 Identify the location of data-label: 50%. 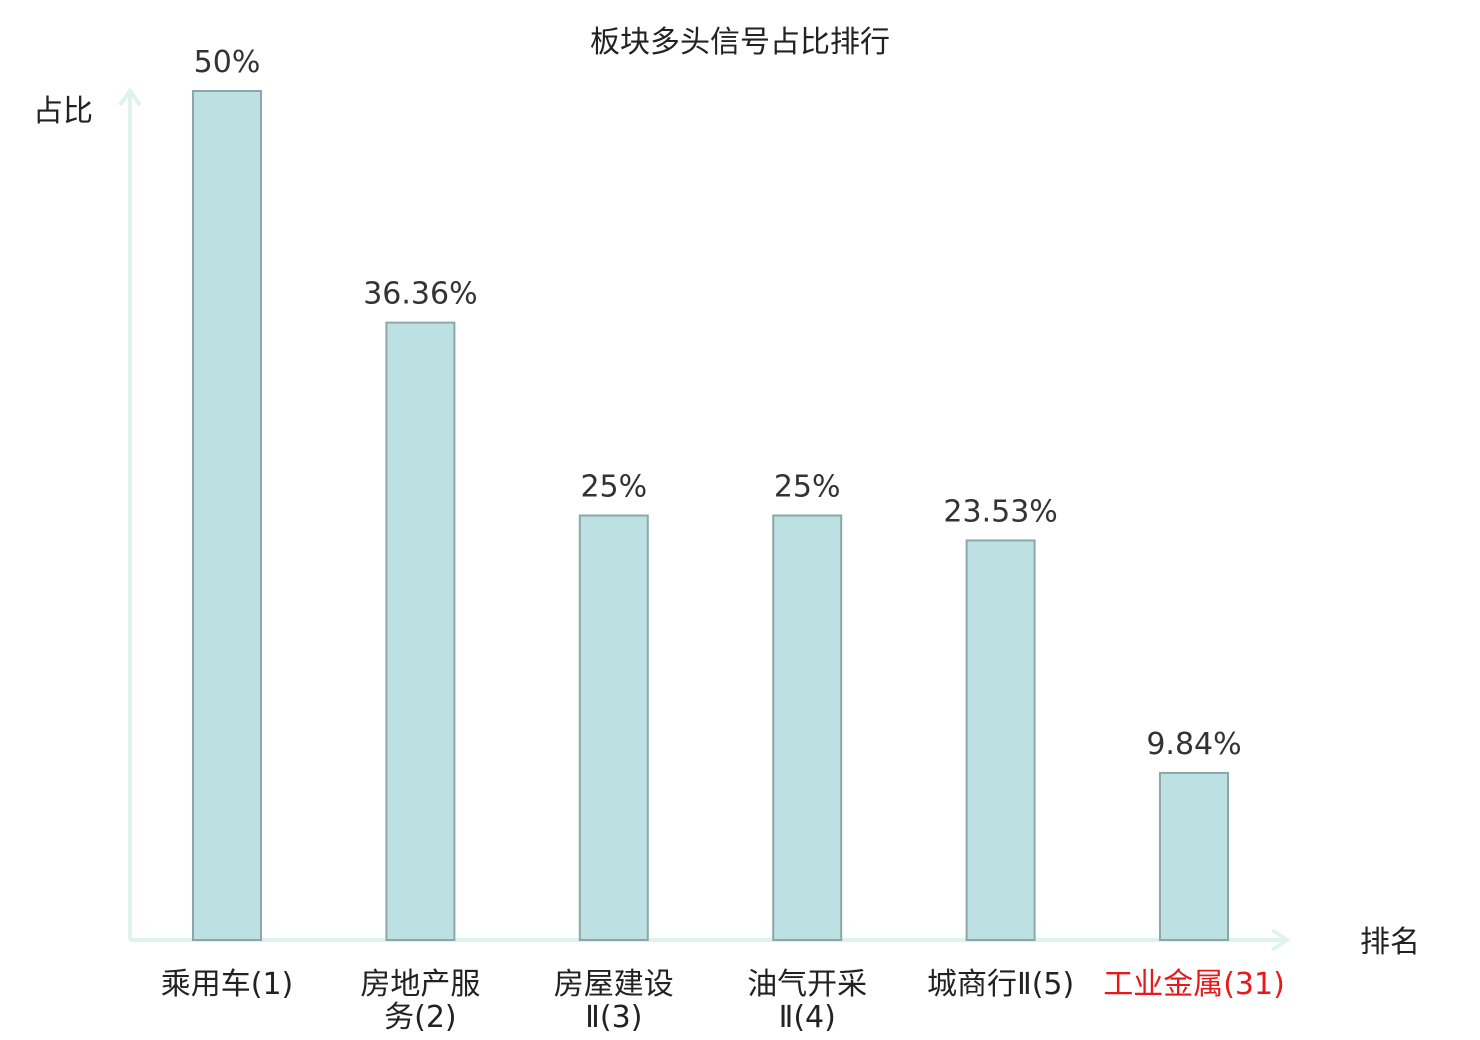
(227, 62).